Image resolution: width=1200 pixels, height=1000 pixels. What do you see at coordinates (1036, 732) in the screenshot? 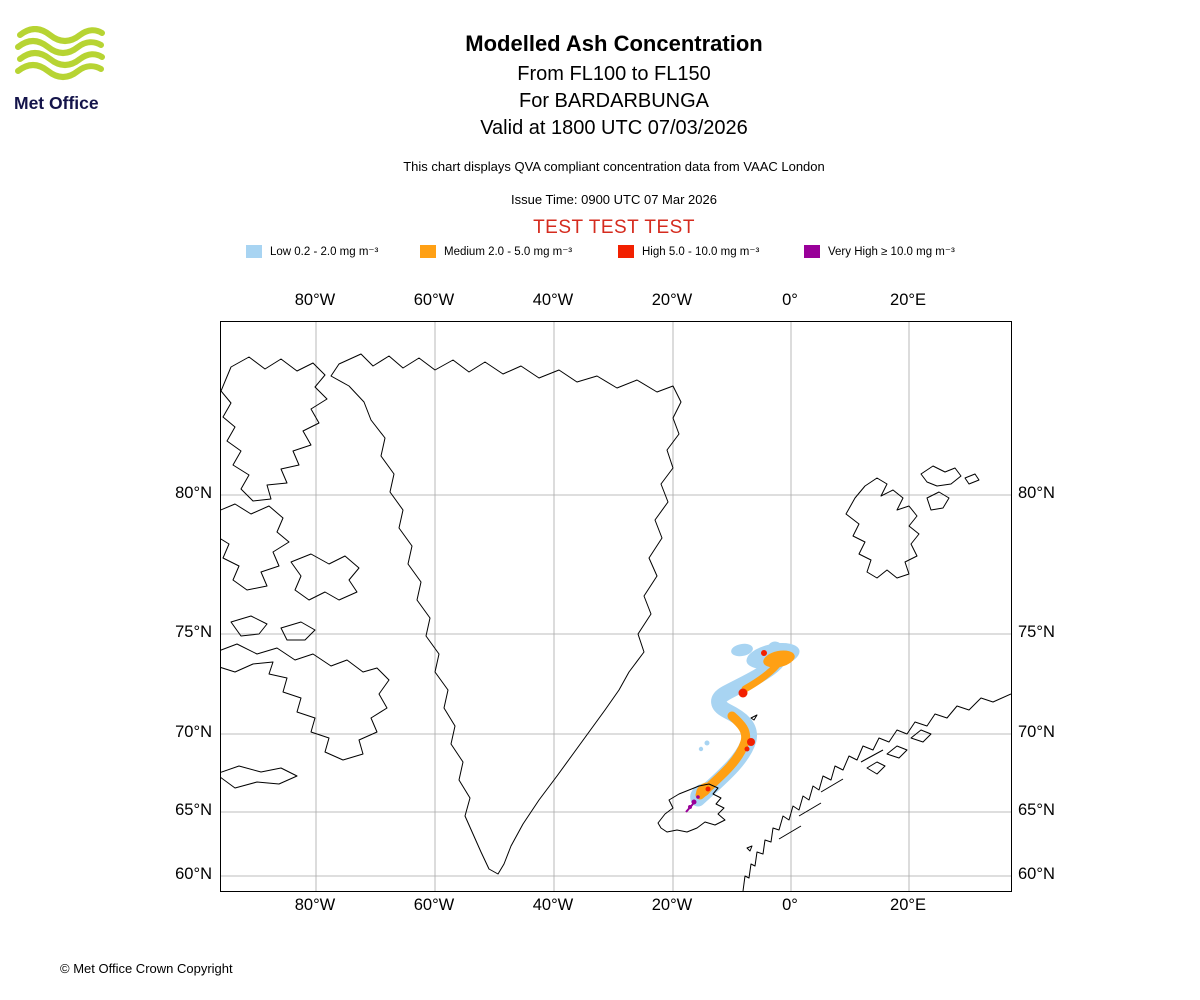
I see `axis-right-70n: 70°N` at bounding box center [1036, 732].